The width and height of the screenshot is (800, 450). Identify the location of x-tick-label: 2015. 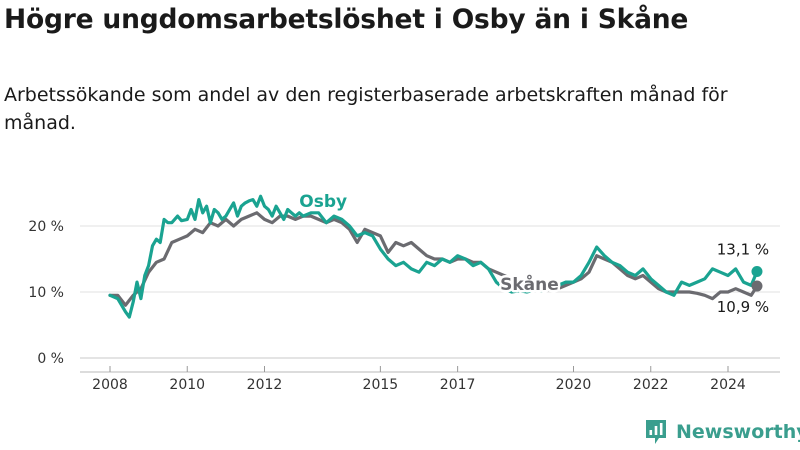
(381, 385).